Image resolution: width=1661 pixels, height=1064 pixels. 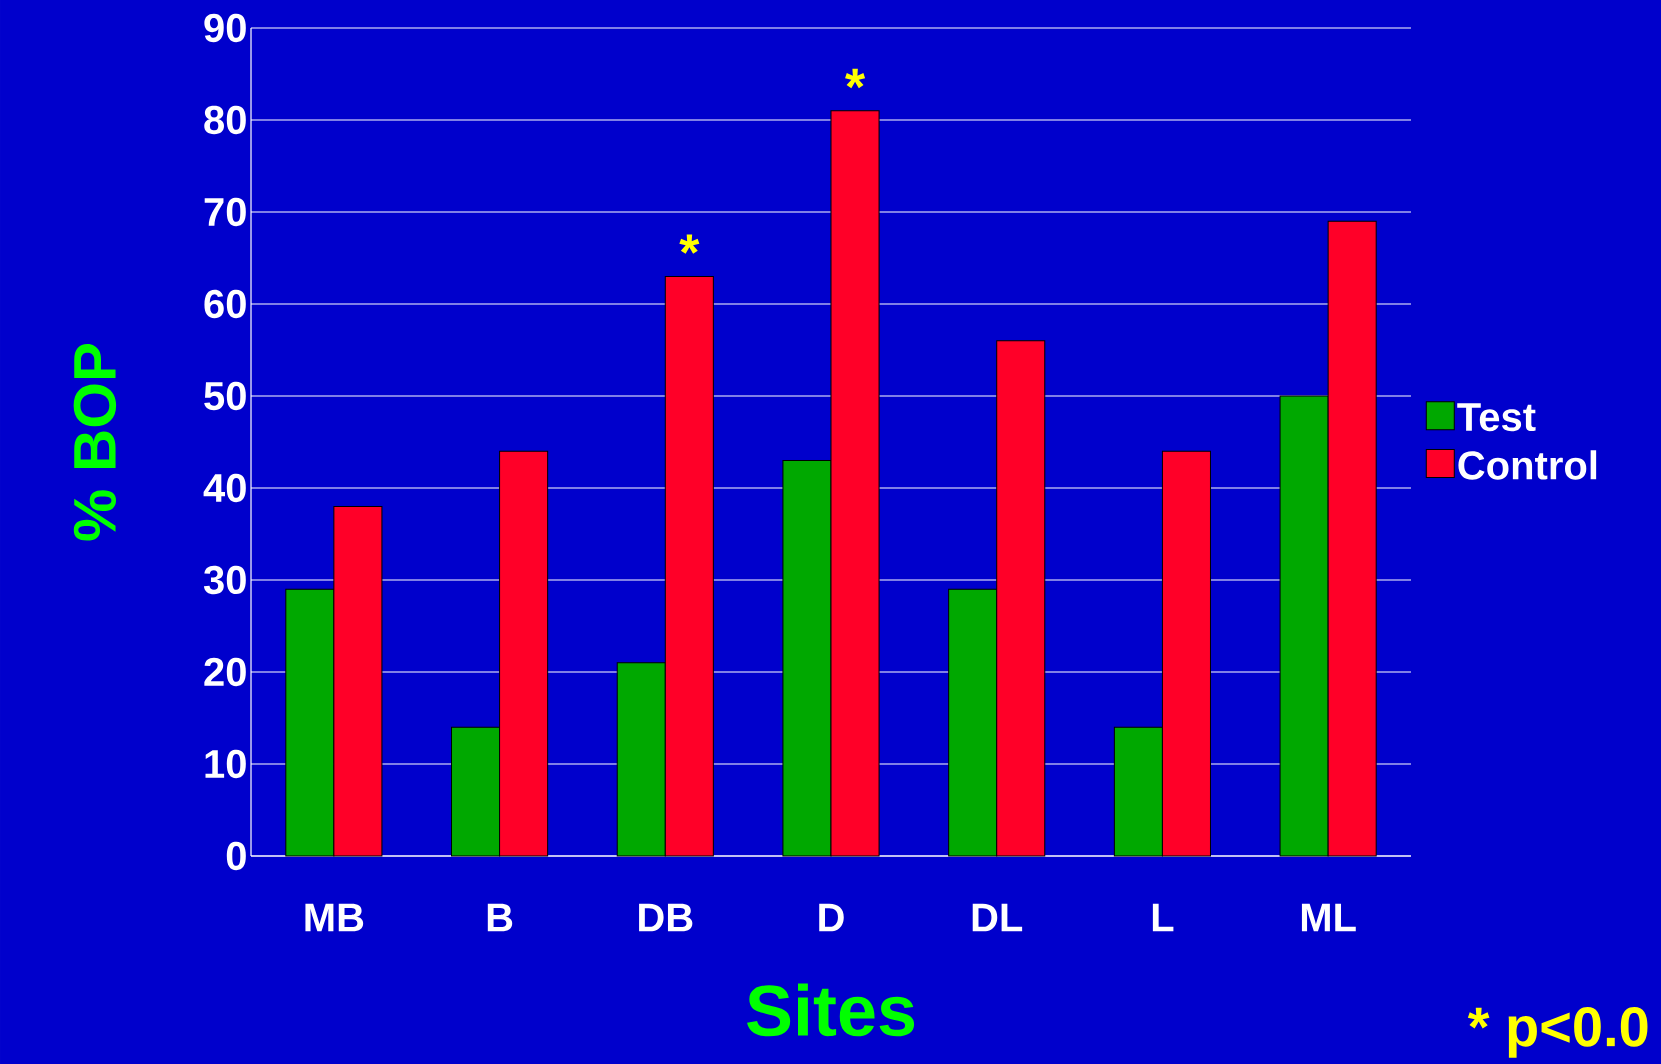 I want to click on x-tick-label: DB, so click(x=666, y=917).